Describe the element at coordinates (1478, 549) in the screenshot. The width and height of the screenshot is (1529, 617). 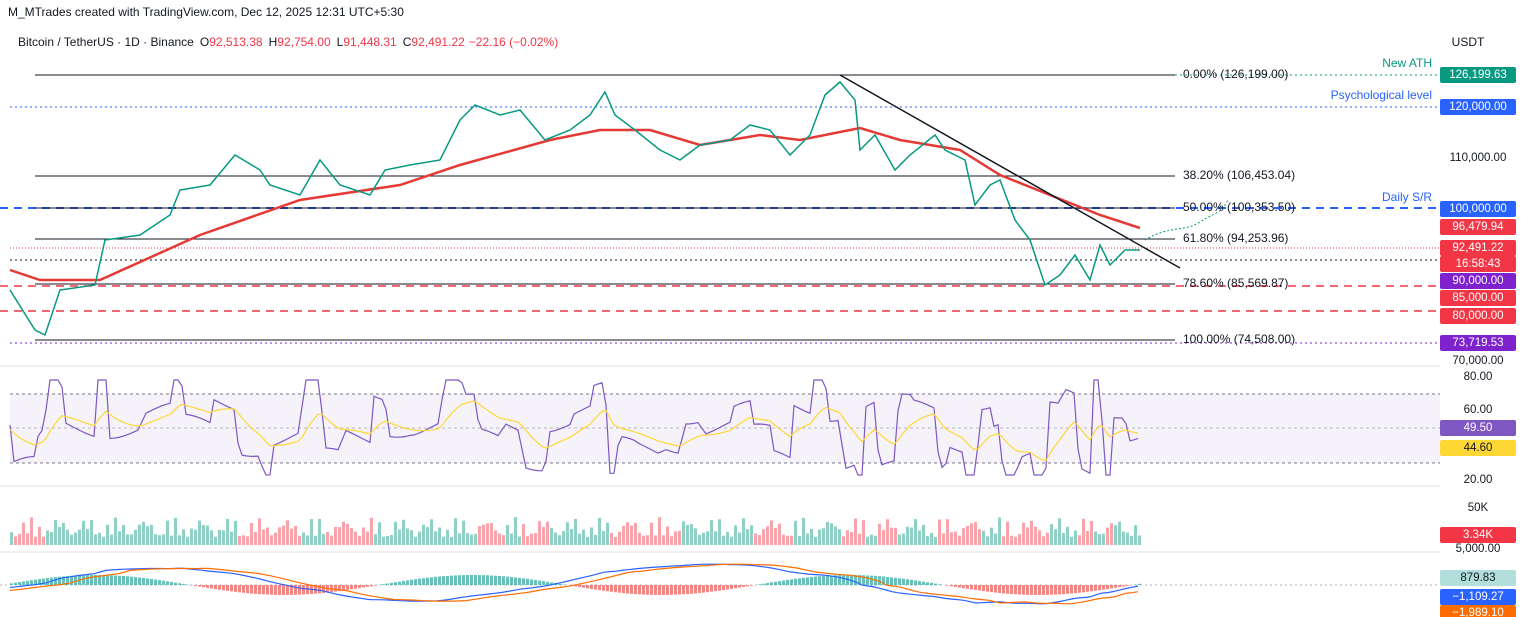
I see `axis-label: 5,000.00` at that location.